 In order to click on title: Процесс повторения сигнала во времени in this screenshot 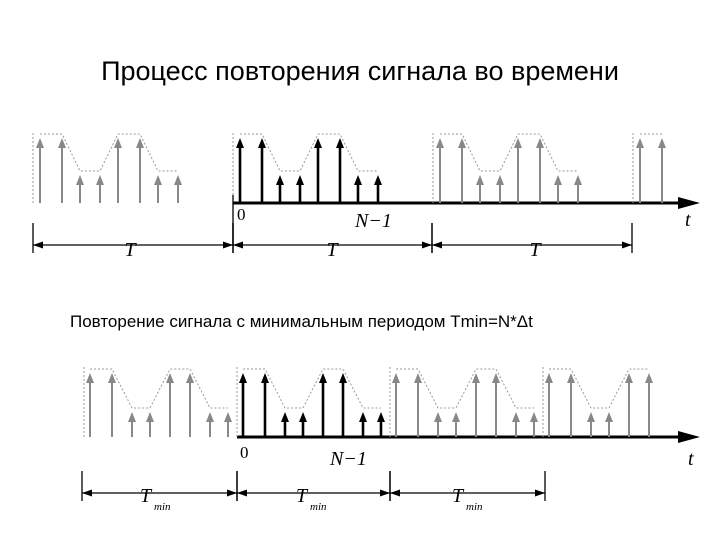, I will do `click(360, 71)`.